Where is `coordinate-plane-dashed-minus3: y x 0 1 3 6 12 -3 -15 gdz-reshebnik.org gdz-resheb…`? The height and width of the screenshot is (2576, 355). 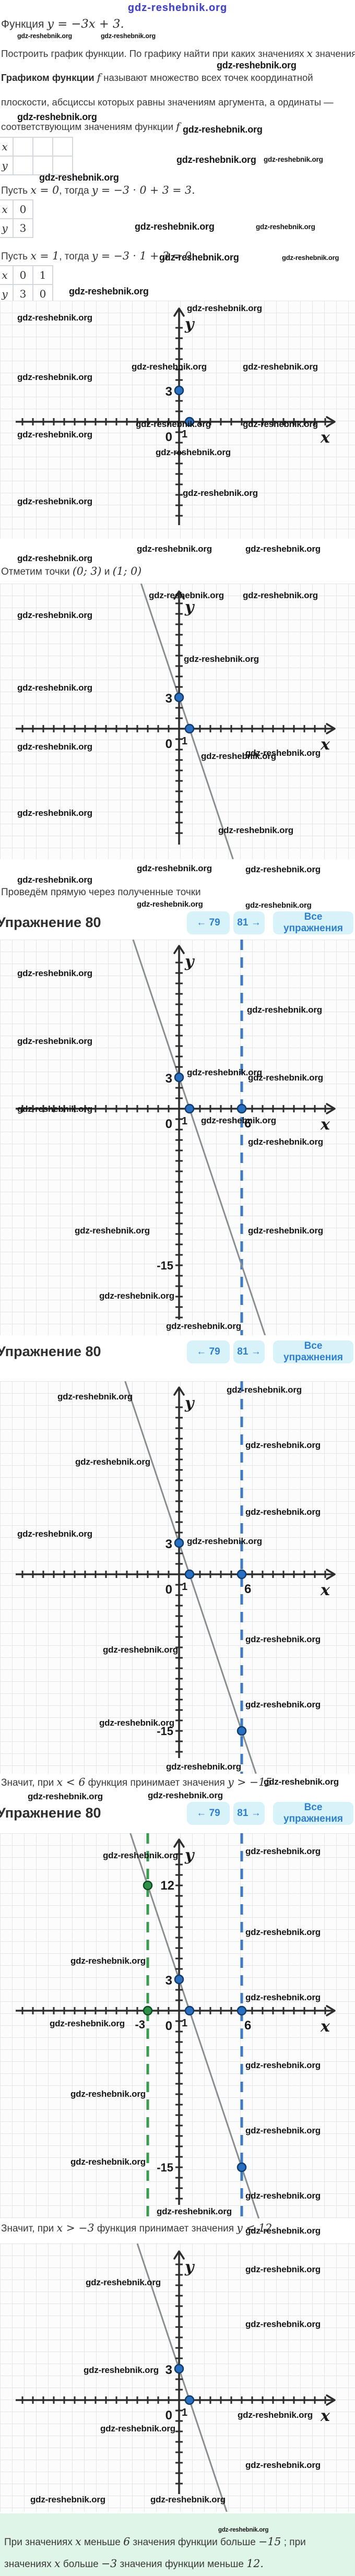
coordinate-plane-dashed-minus3: y x 0 1 3 6 12 -3 -15 gdz-reshebnik.org gdz-resheb… is located at coordinates (177, 2025).